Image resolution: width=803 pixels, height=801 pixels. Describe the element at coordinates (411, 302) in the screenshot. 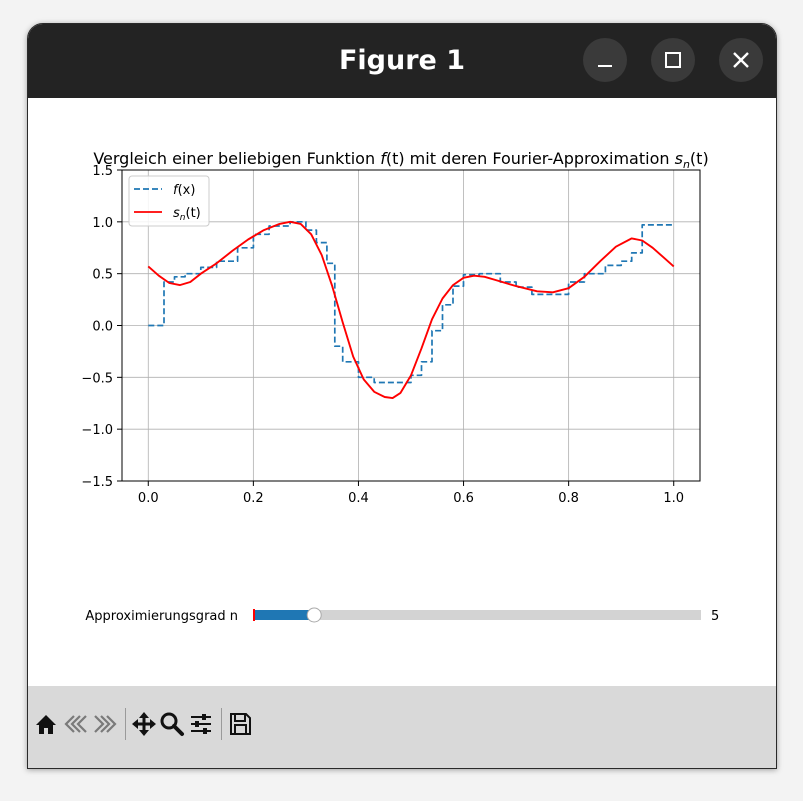

I see `f-x-line` at that location.